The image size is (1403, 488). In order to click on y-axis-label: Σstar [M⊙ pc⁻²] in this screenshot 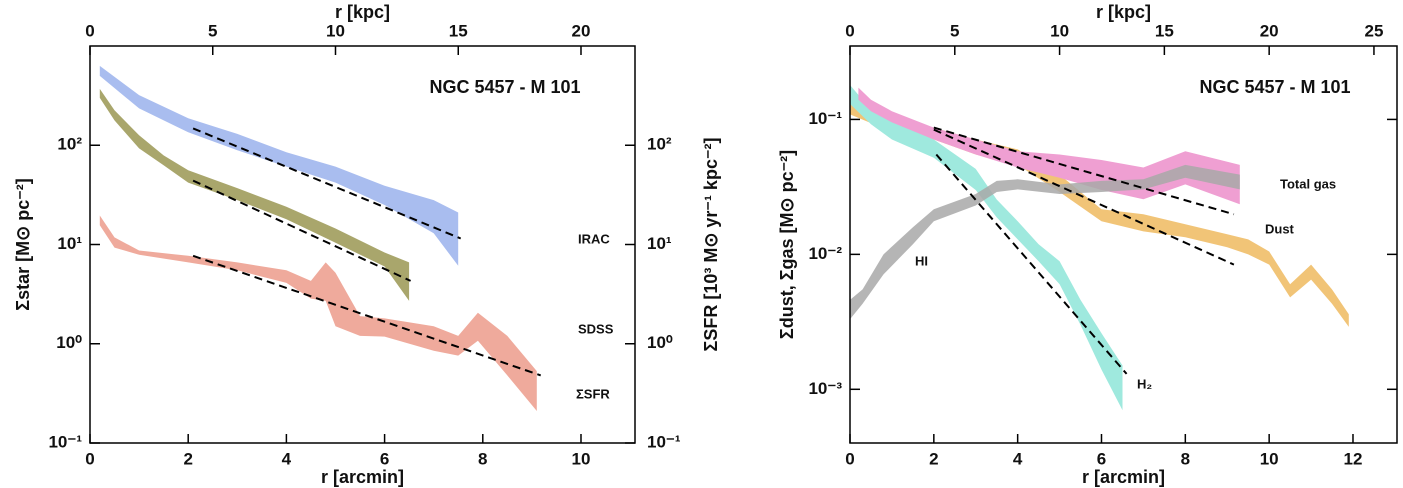, I will do `click(23, 244)`.